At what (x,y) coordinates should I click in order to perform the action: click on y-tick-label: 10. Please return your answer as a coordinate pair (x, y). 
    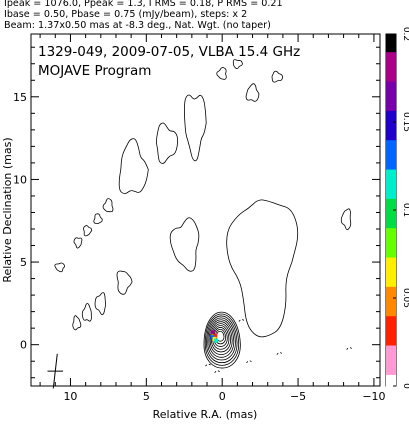
    Looking at the image, I should click on (20, 179).